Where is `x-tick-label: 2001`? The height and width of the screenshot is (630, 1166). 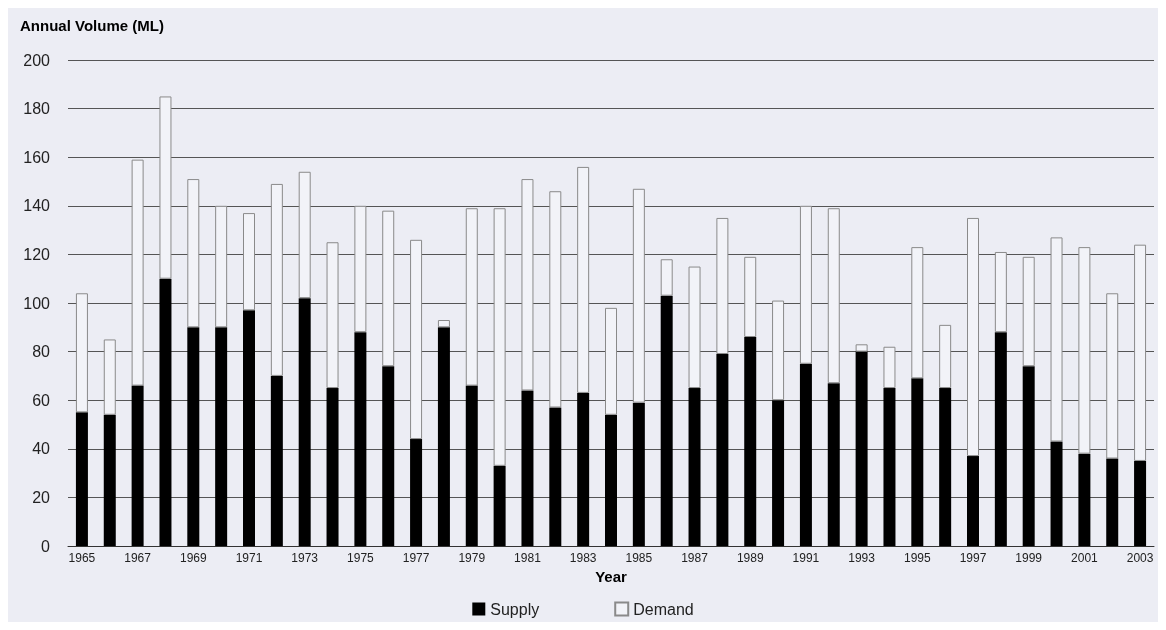 x-tick-label: 2001 is located at coordinates (1085, 558).